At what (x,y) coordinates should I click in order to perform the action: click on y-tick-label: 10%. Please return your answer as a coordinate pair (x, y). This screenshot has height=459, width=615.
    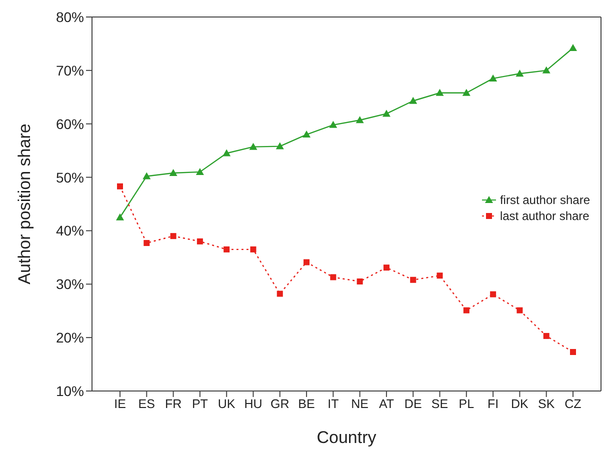
    Looking at the image, I should click on (70, 390).